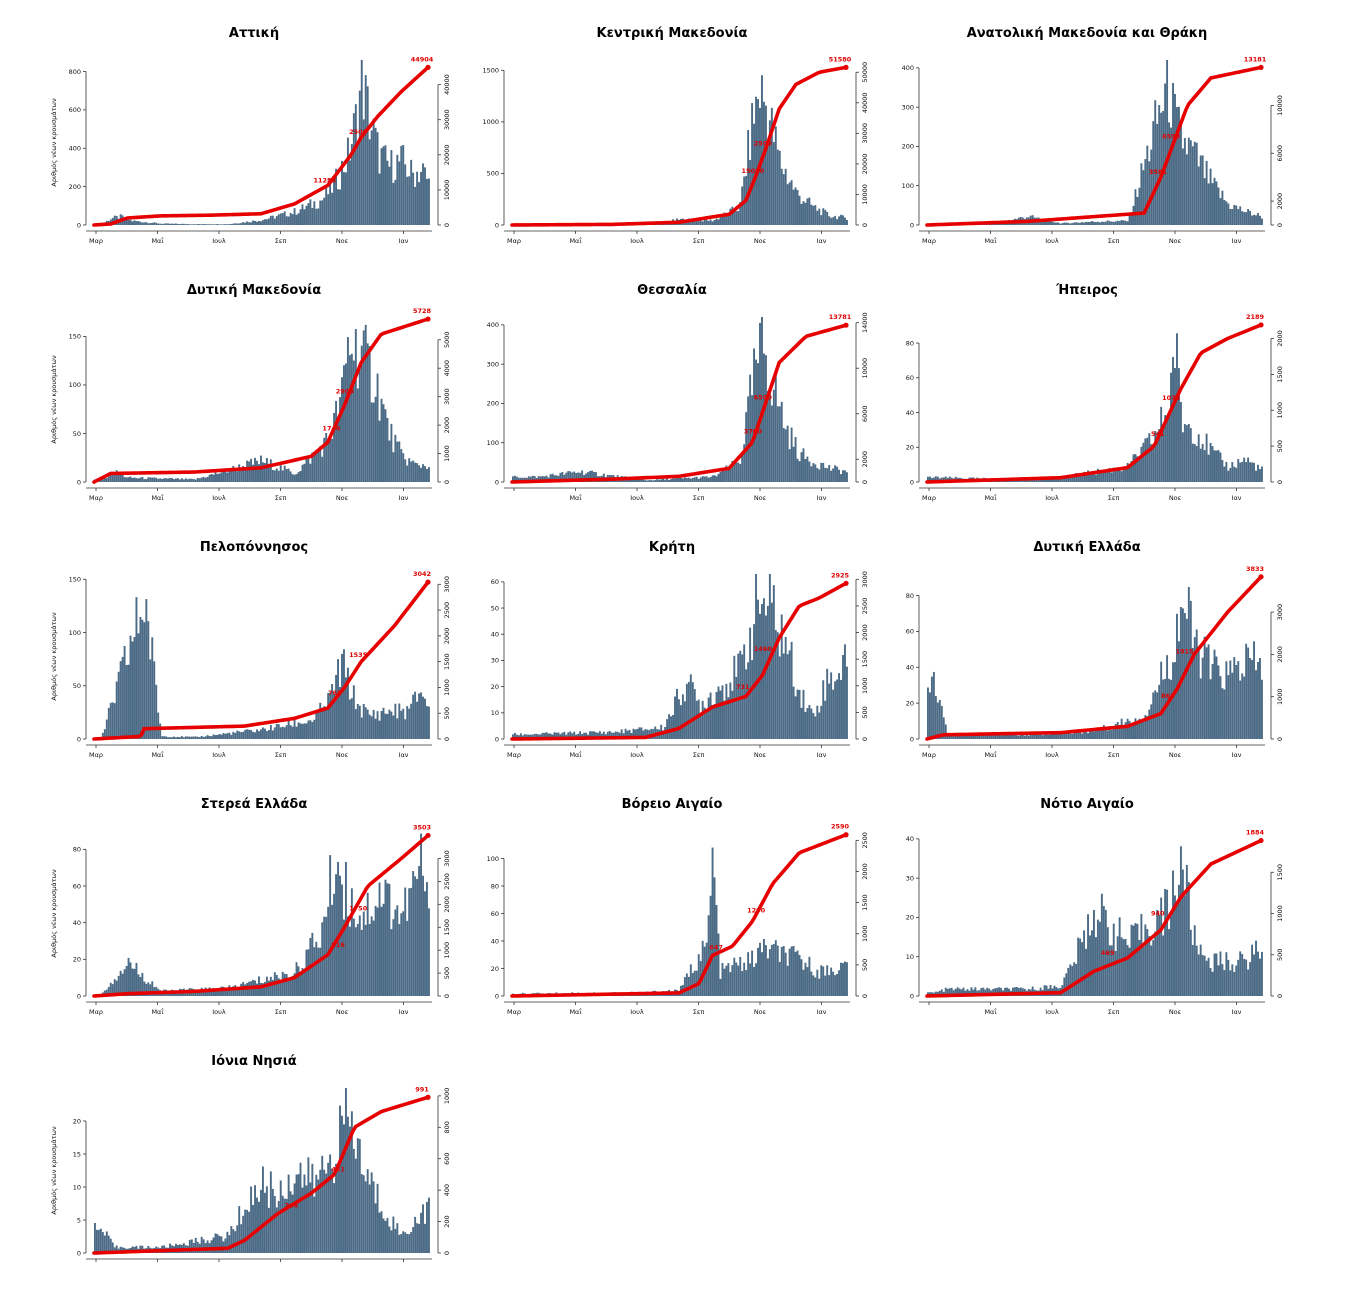 This screenshot has height=1298, width=1362. Describe the element at coordinates (1255, 569) in the screenshot. I see `cumulative-label: 3833` at that location.